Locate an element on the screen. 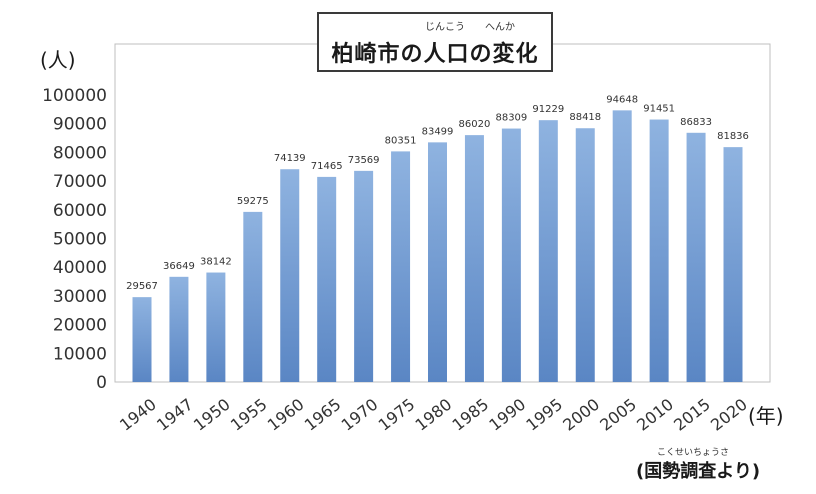  x-tick-label-2010: 2010 is located at coordinates (655, 415).